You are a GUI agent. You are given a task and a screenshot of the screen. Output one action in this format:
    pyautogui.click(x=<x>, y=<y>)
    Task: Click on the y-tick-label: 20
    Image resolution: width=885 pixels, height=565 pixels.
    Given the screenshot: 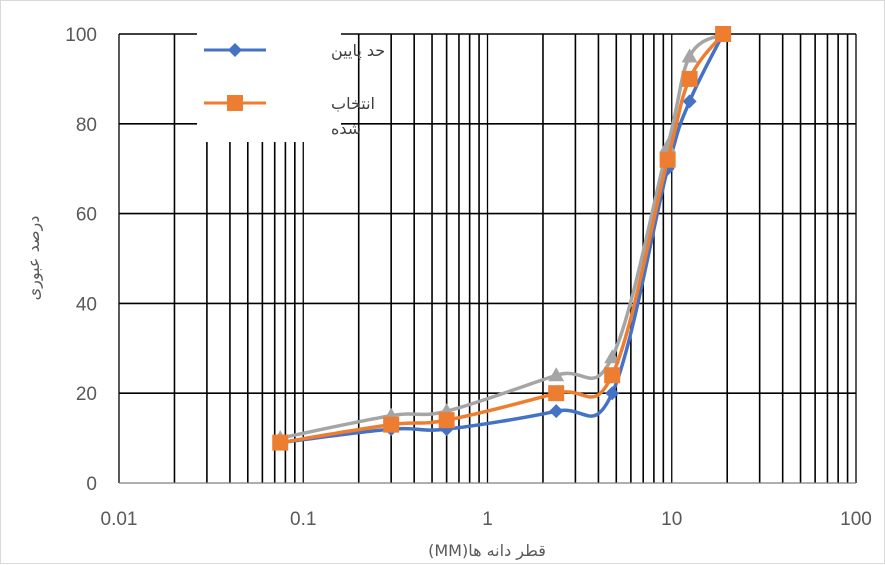 What is the action you would take?
    pyautogui.click(x=86, y=394)
    